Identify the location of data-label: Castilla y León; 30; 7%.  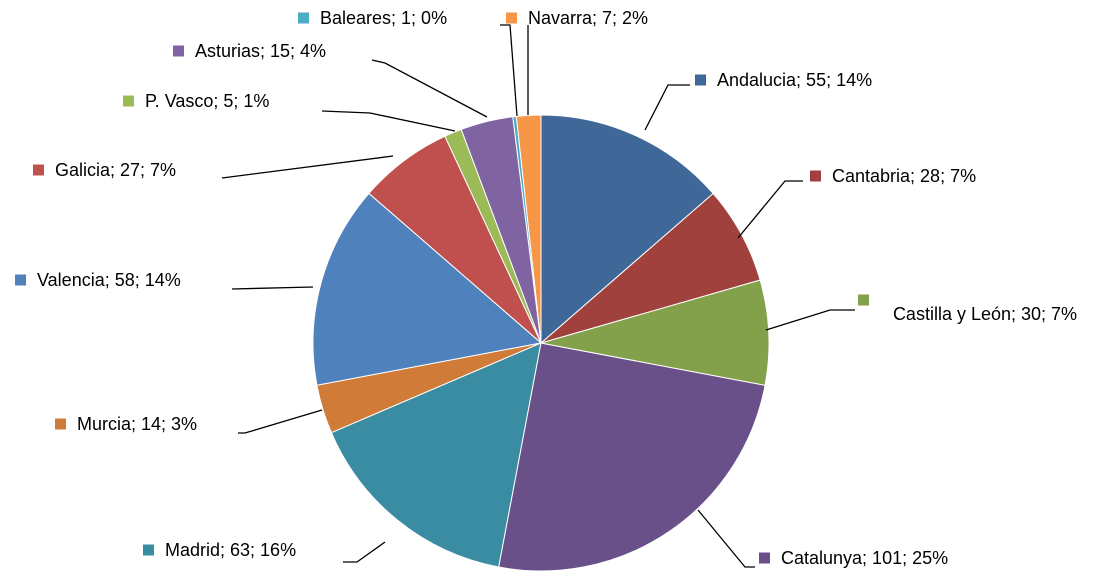
(985, 314).